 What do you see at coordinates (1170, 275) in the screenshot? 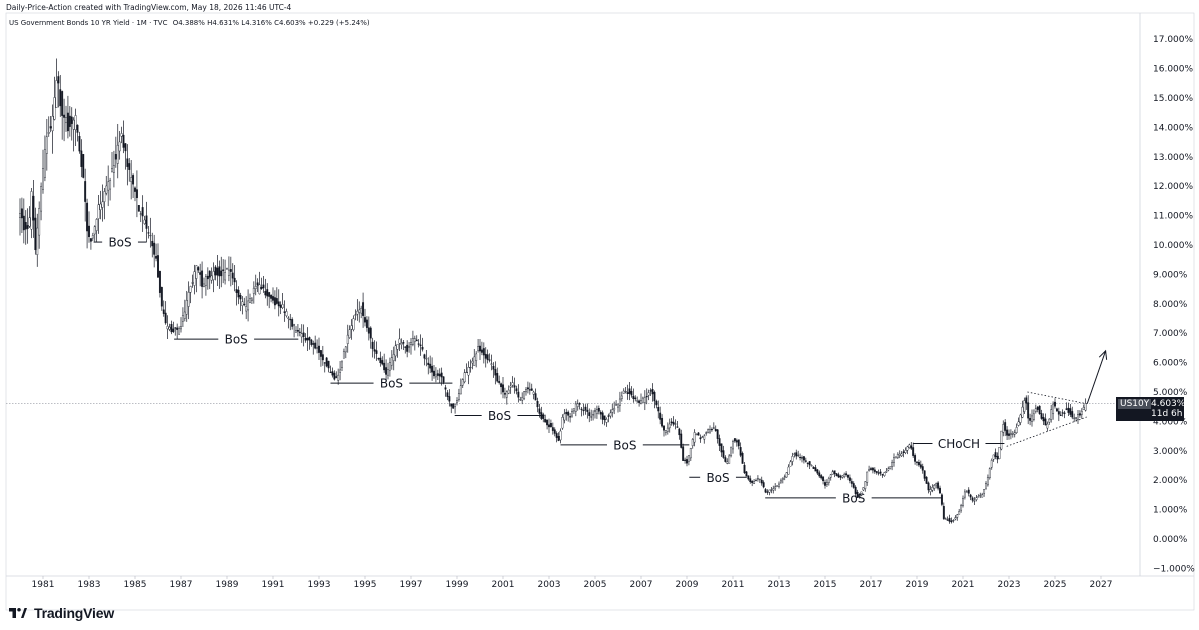
I see `y-tick-label: 9.000%` at bounding box center [1170, 275].